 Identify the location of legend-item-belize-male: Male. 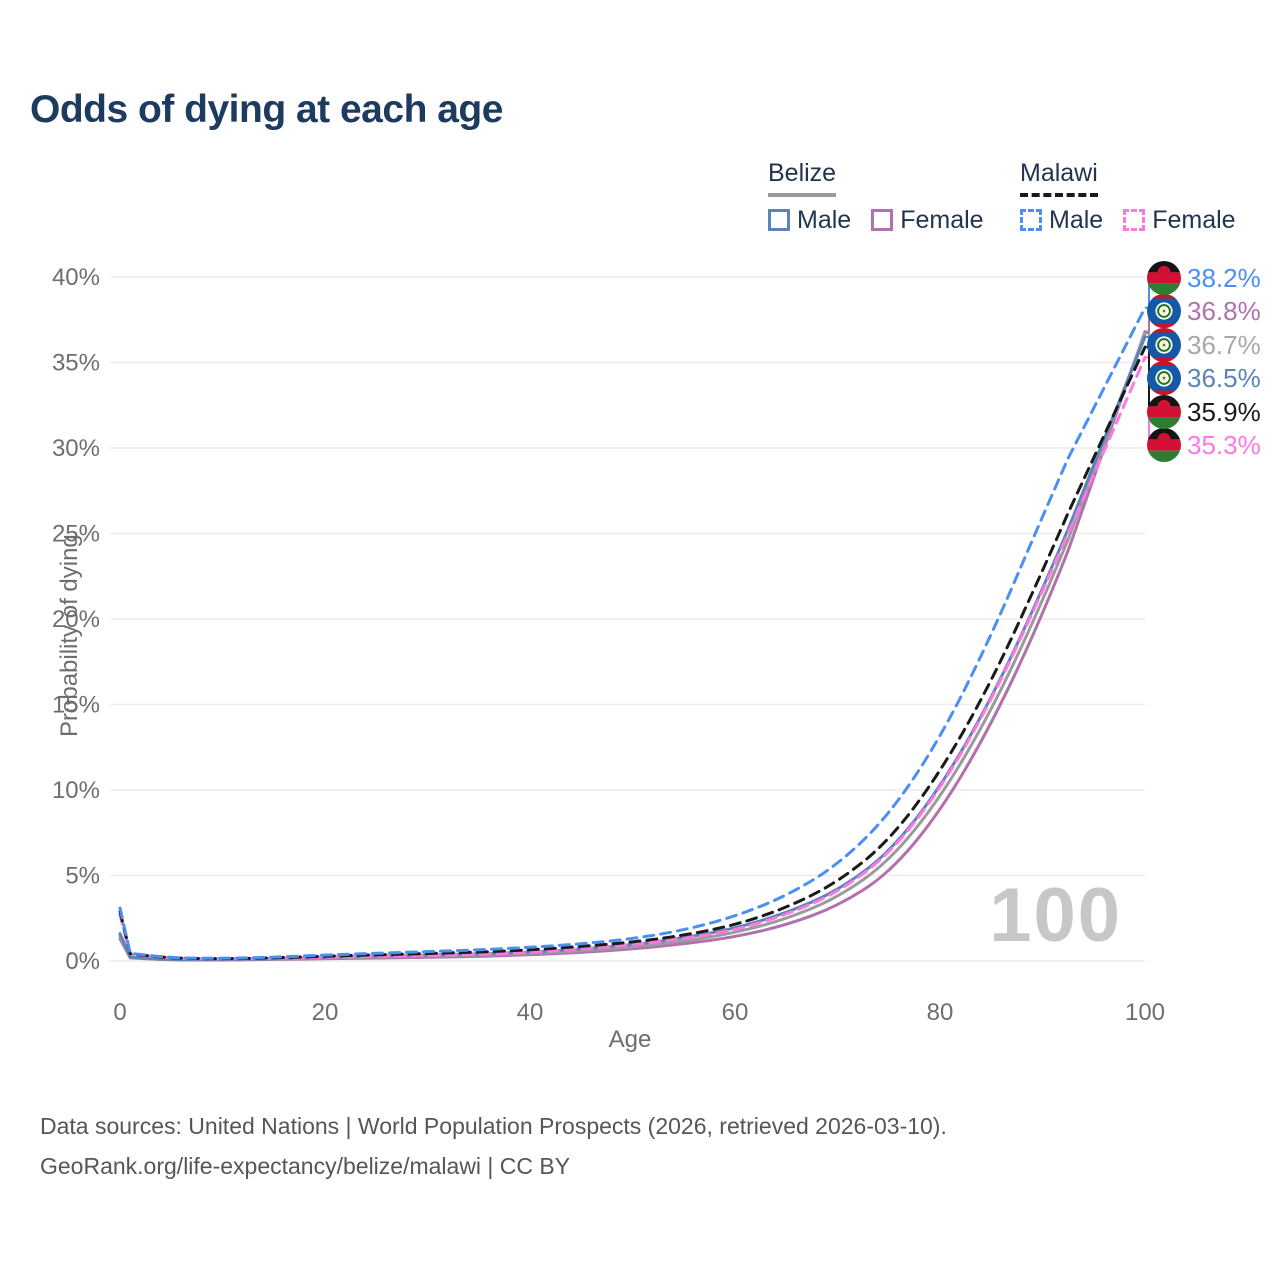
(809, 220).